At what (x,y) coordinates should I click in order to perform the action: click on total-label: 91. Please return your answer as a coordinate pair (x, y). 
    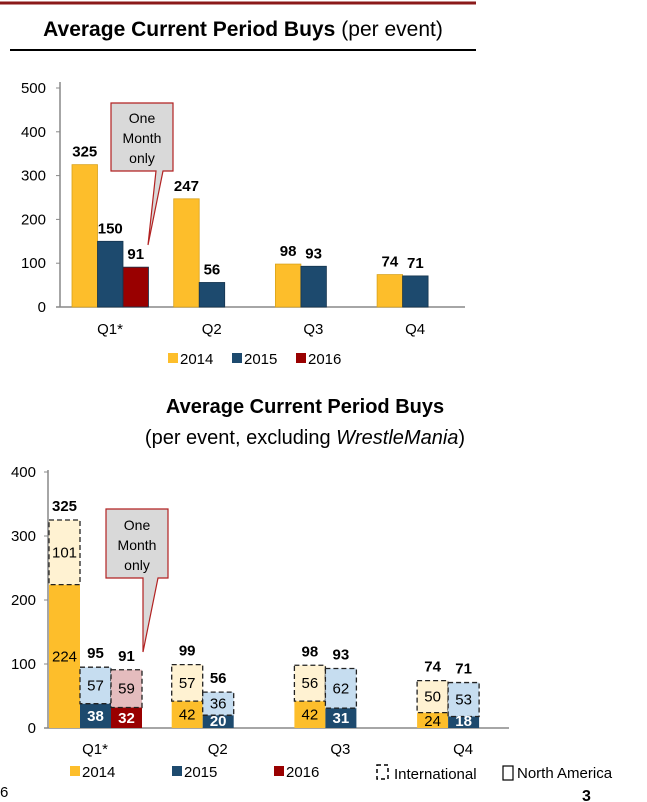
    Looking at the image, I should click on (126, 656).